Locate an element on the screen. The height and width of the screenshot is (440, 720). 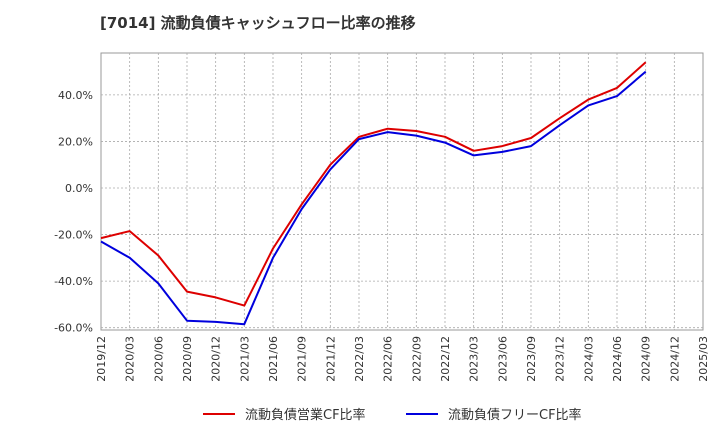
x-tick-label: 2024/12 is located at coordinates (674, 359).